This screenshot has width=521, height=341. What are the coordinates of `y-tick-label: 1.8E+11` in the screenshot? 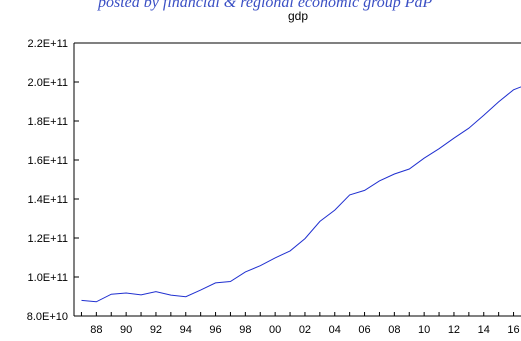 It's located at (48, 122).